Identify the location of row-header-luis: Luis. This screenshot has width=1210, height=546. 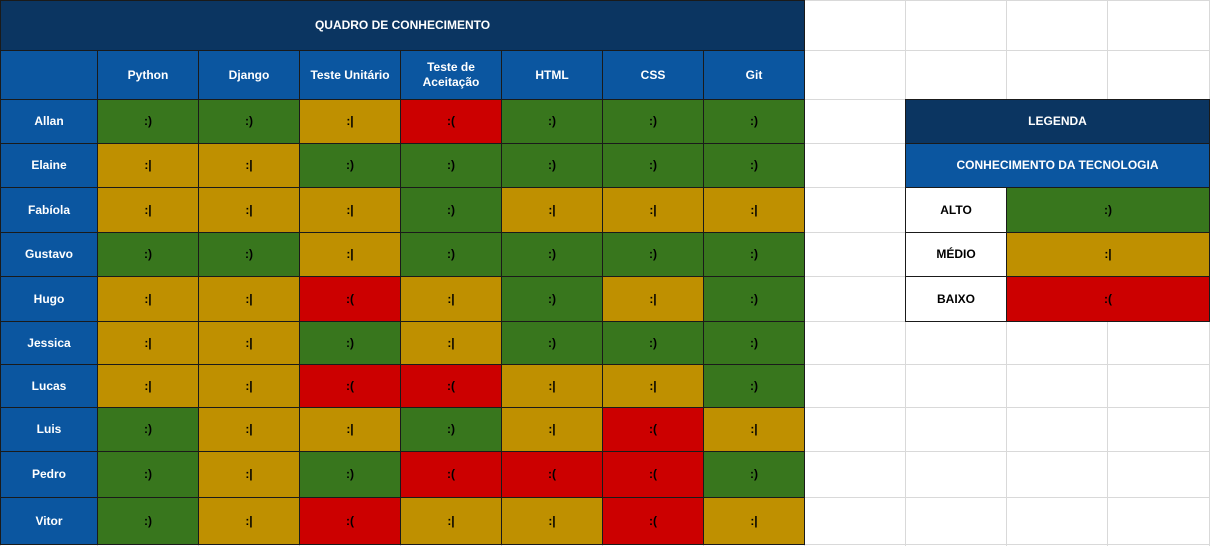
(49, 429).